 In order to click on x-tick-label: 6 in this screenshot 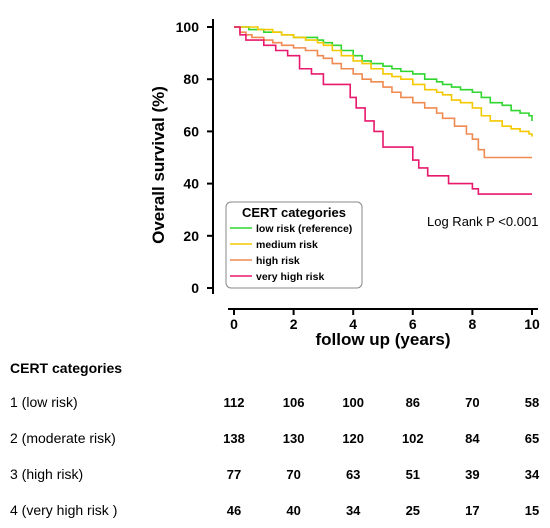, I will do `click(413, 324)`.